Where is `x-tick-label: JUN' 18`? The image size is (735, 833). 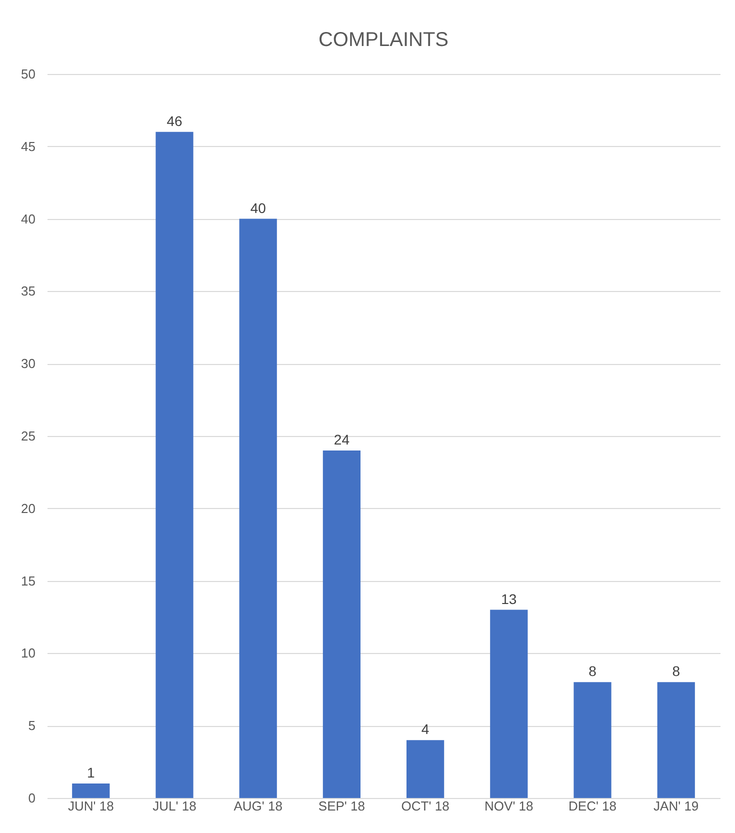
x-tick-label: JUN' 18 is located at coordinates (91, 806).